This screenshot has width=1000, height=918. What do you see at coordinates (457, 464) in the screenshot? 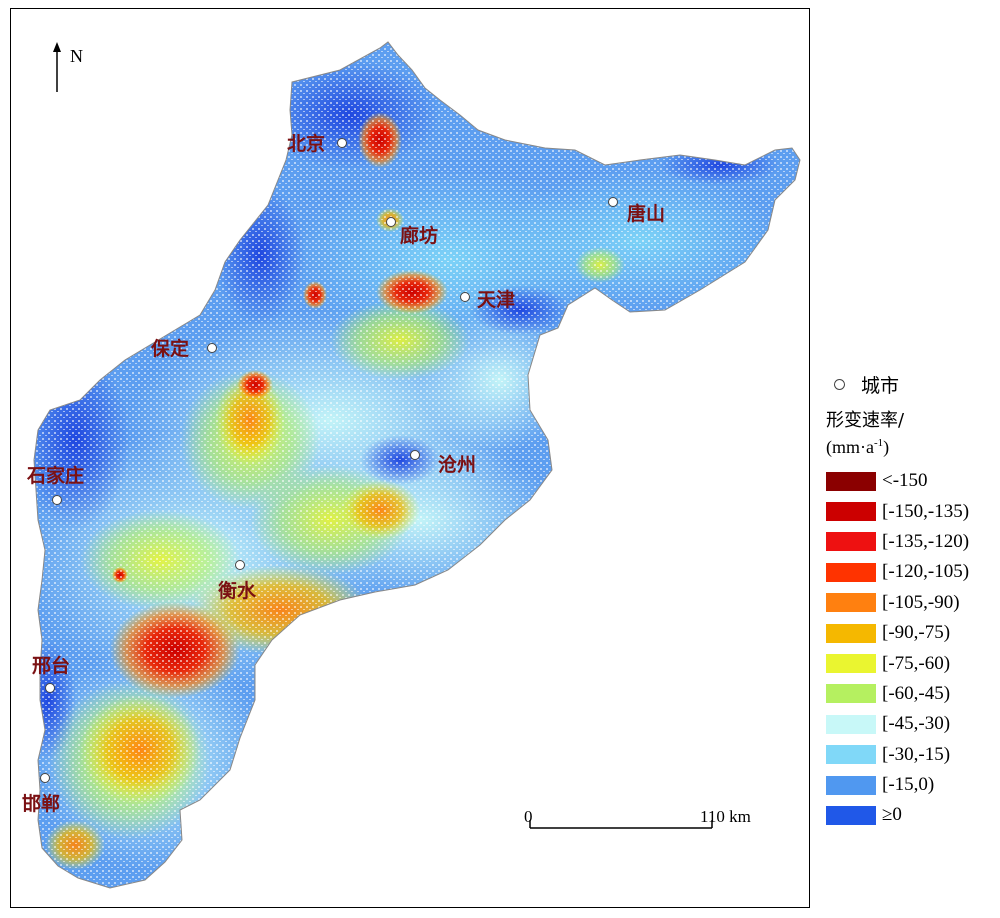
I see `city-label: 沧州` at bounding box center [457, 464].